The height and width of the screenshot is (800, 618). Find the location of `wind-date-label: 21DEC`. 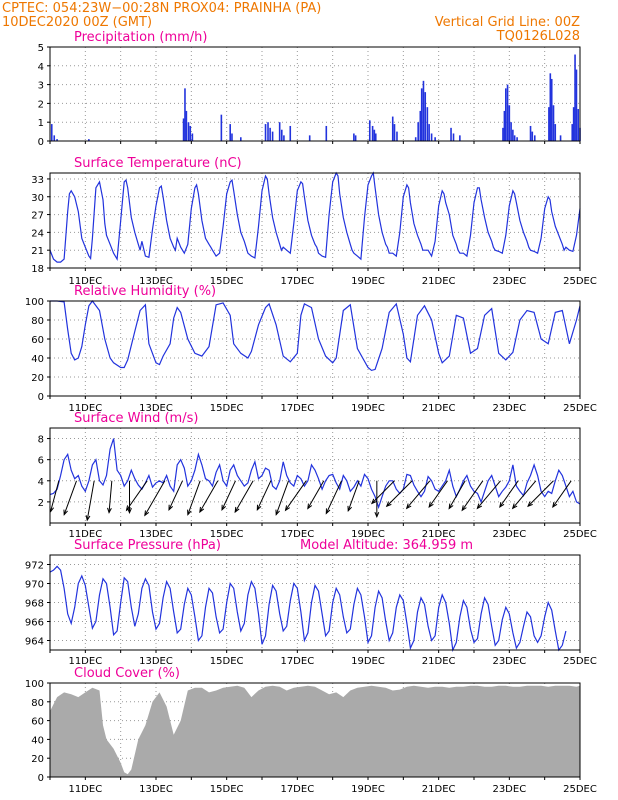

wind-date-label: 21DEC is located at coordinates (439, 534).